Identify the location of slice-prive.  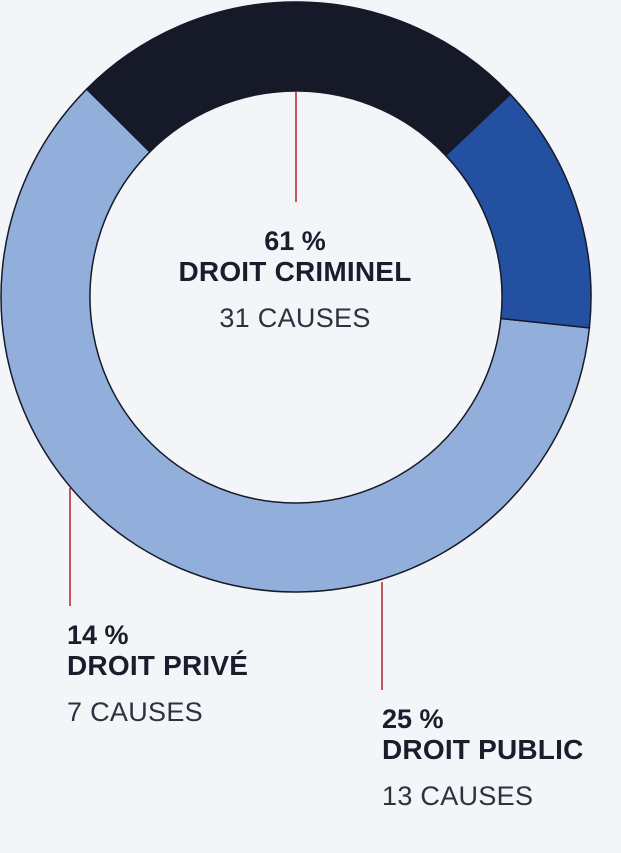
(518, 211).